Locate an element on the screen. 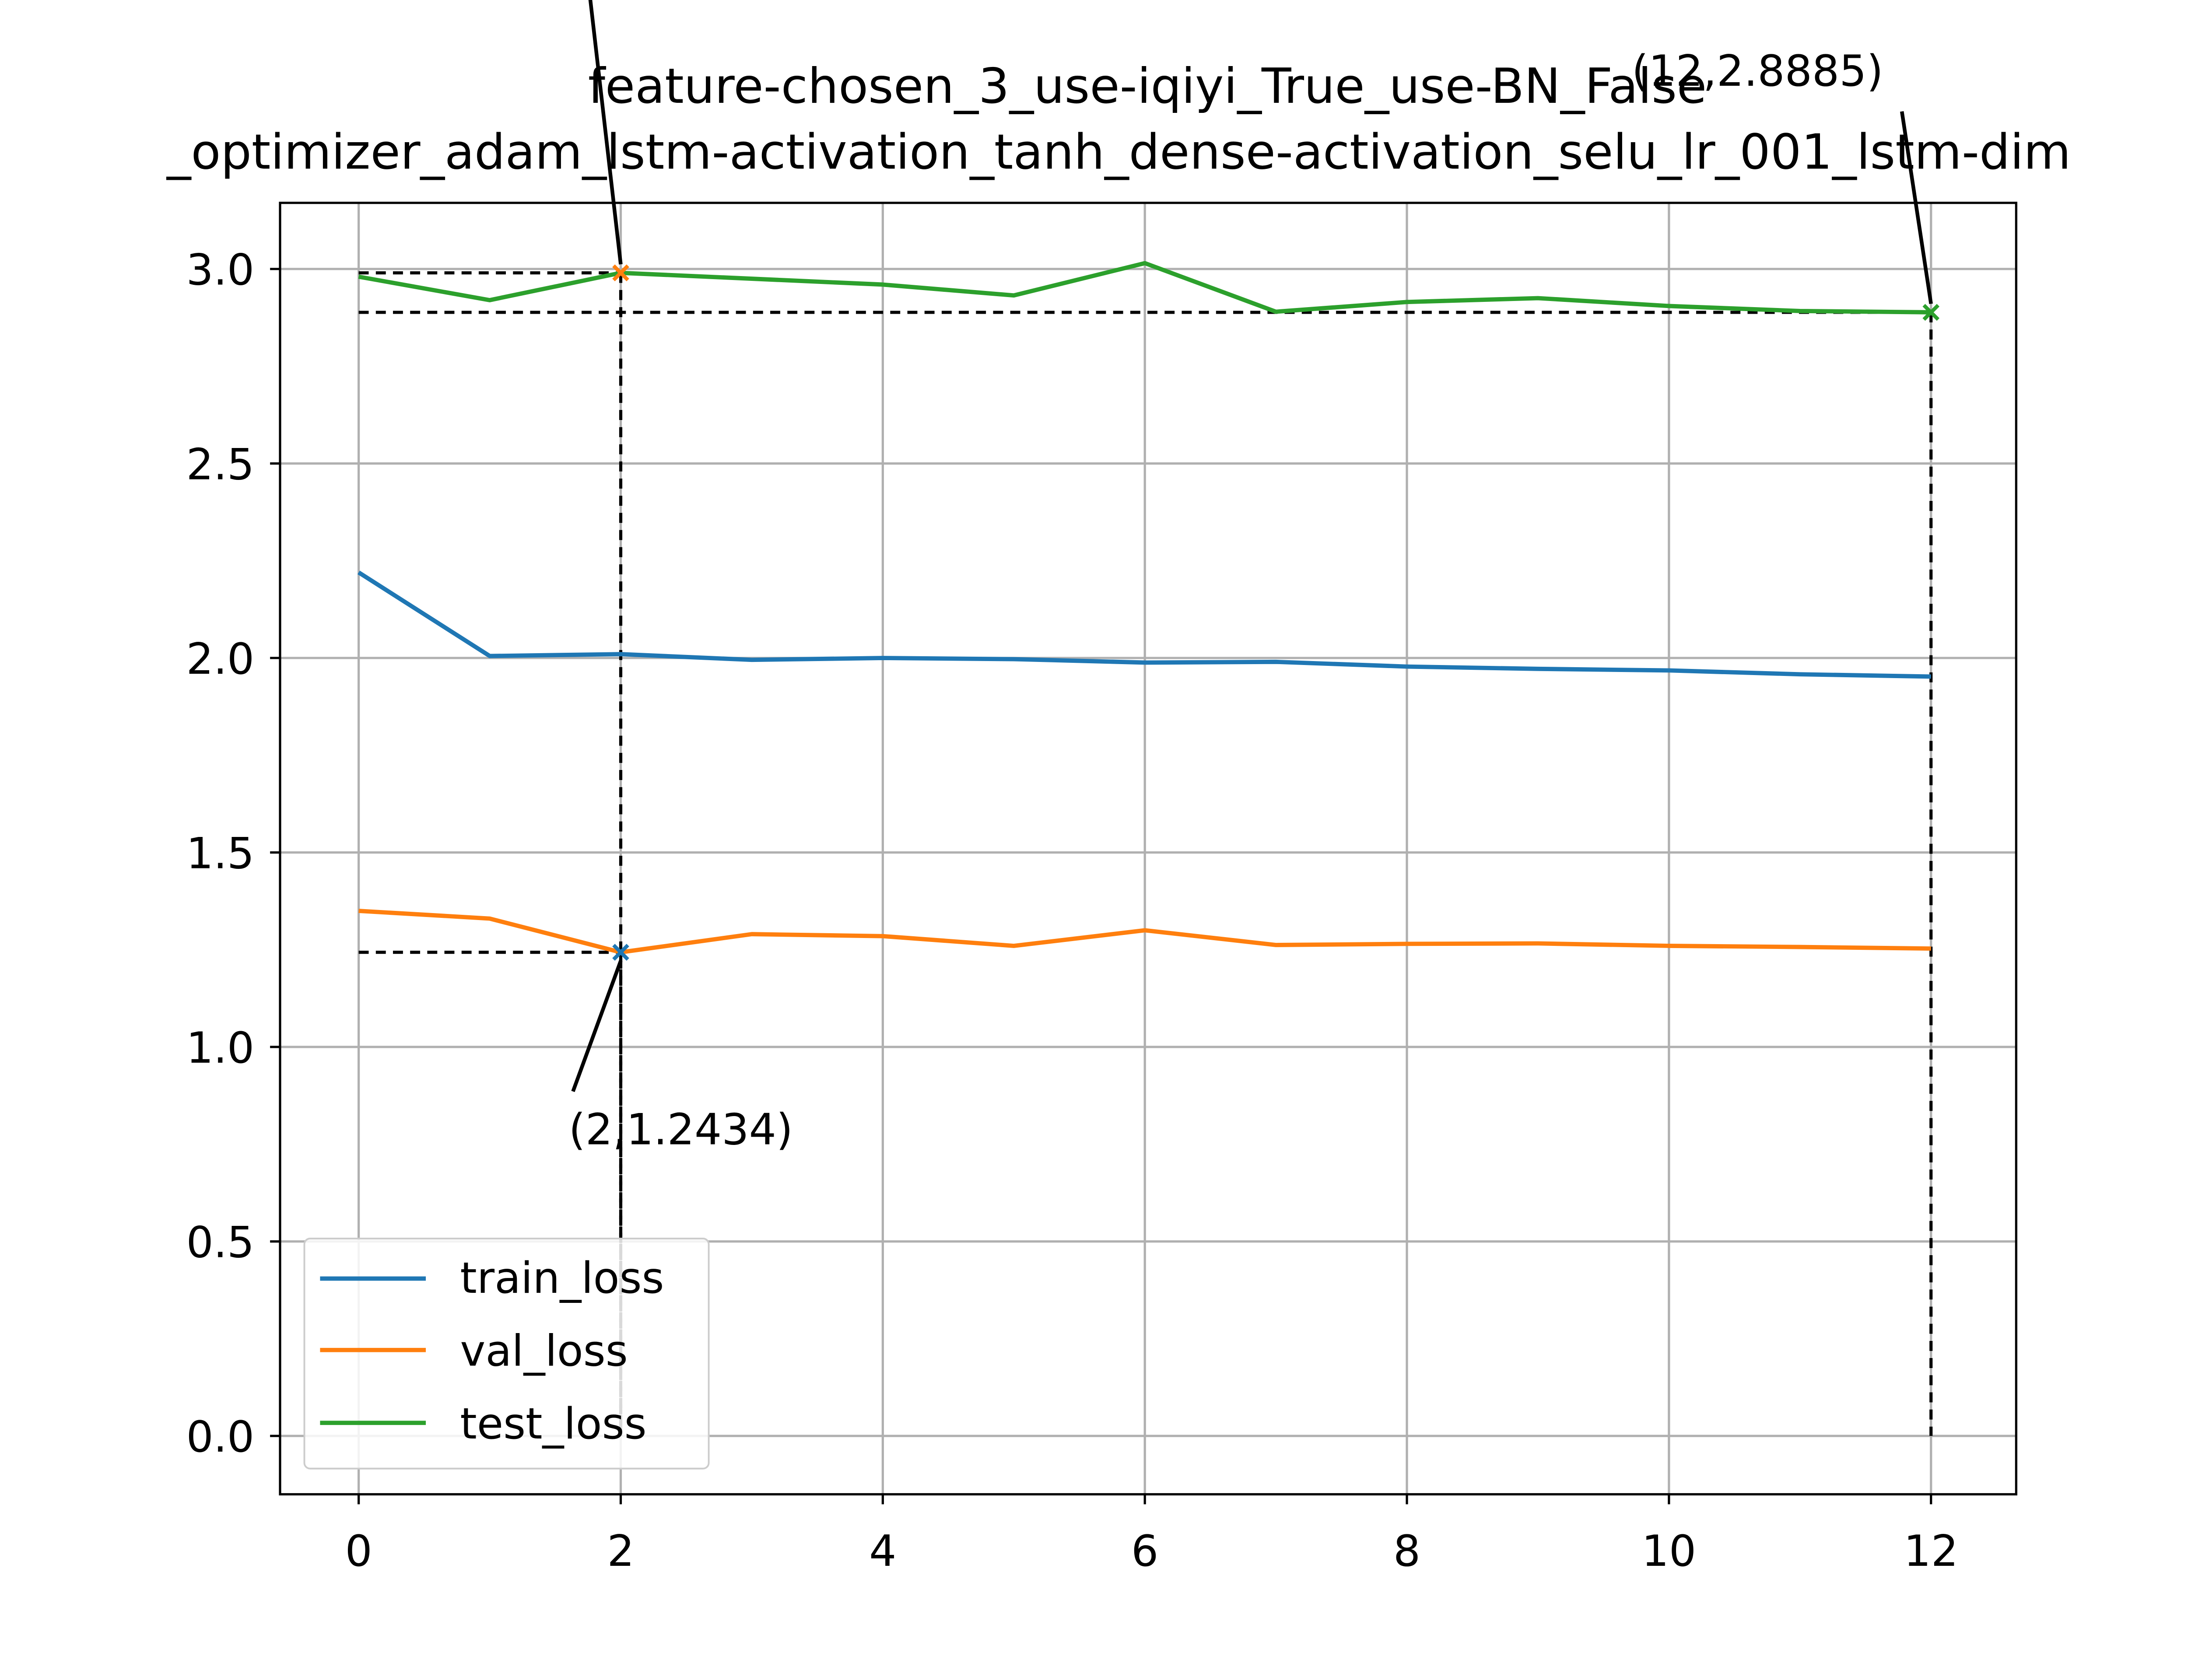 The width and height of the screenshot is (2188, 1680). y-tick-label: 2.0 is located at coordinates (220, 659).